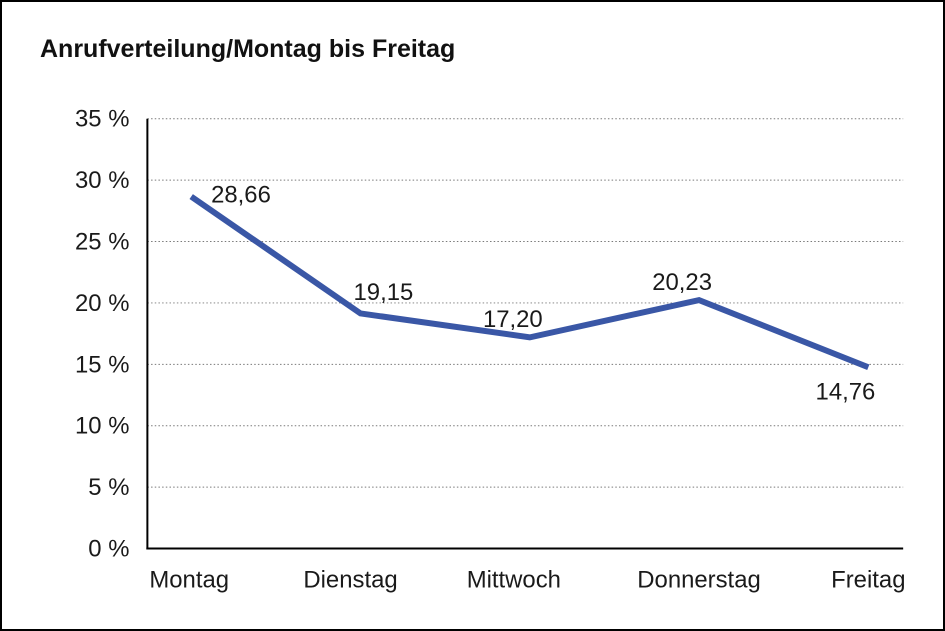 This screenshot has width=945, height=631. Describe the element at coordinates (102, 364) in the screenshot. I see `y-tick-label: 15 %` at that location.